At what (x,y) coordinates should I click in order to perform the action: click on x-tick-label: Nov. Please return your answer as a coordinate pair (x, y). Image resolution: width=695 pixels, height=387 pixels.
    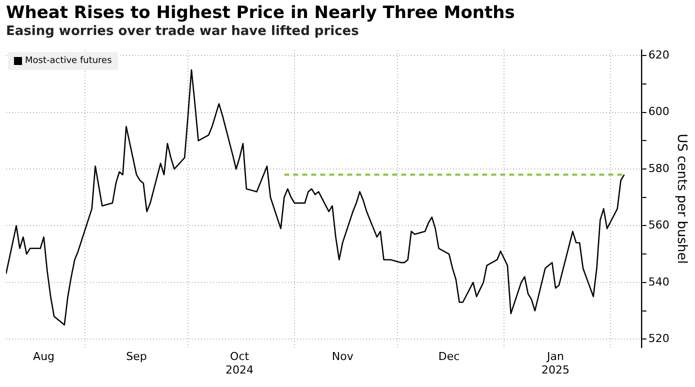
    Looking at the image, I should click on (343, 357).